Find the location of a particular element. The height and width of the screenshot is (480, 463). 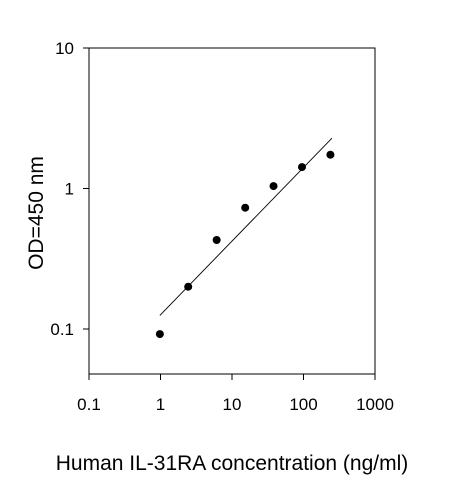

y-tick-label: 10 is located at coordinates (64, 48).